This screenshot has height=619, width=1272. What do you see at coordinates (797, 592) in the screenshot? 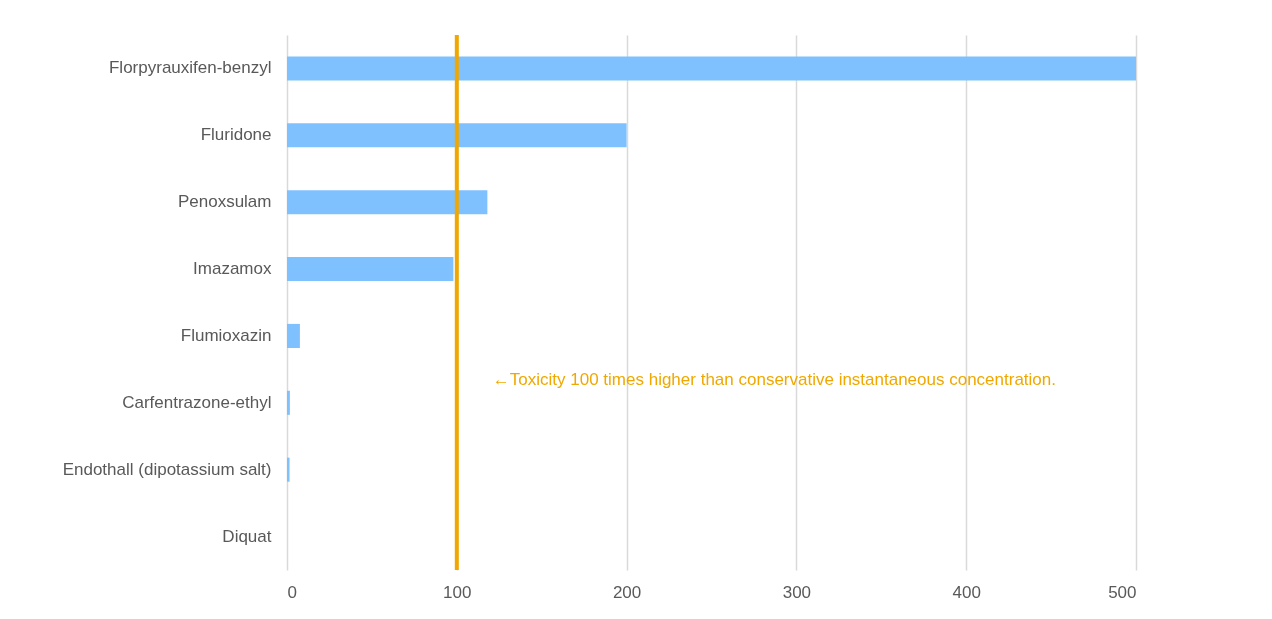
I see `x-tick-label: 300` at bounding box center [797, 592].